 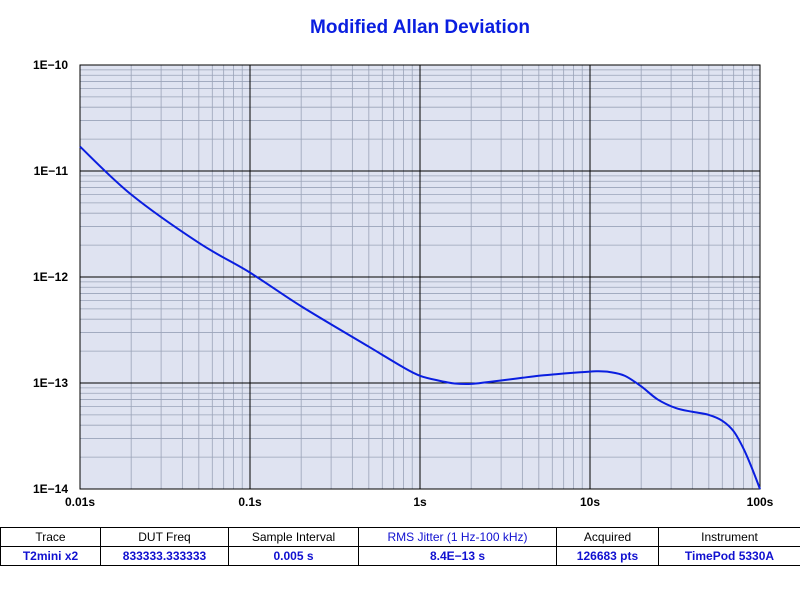 I want to click on header-sample-interval: Sample Interval, so click(x=293, y=537).